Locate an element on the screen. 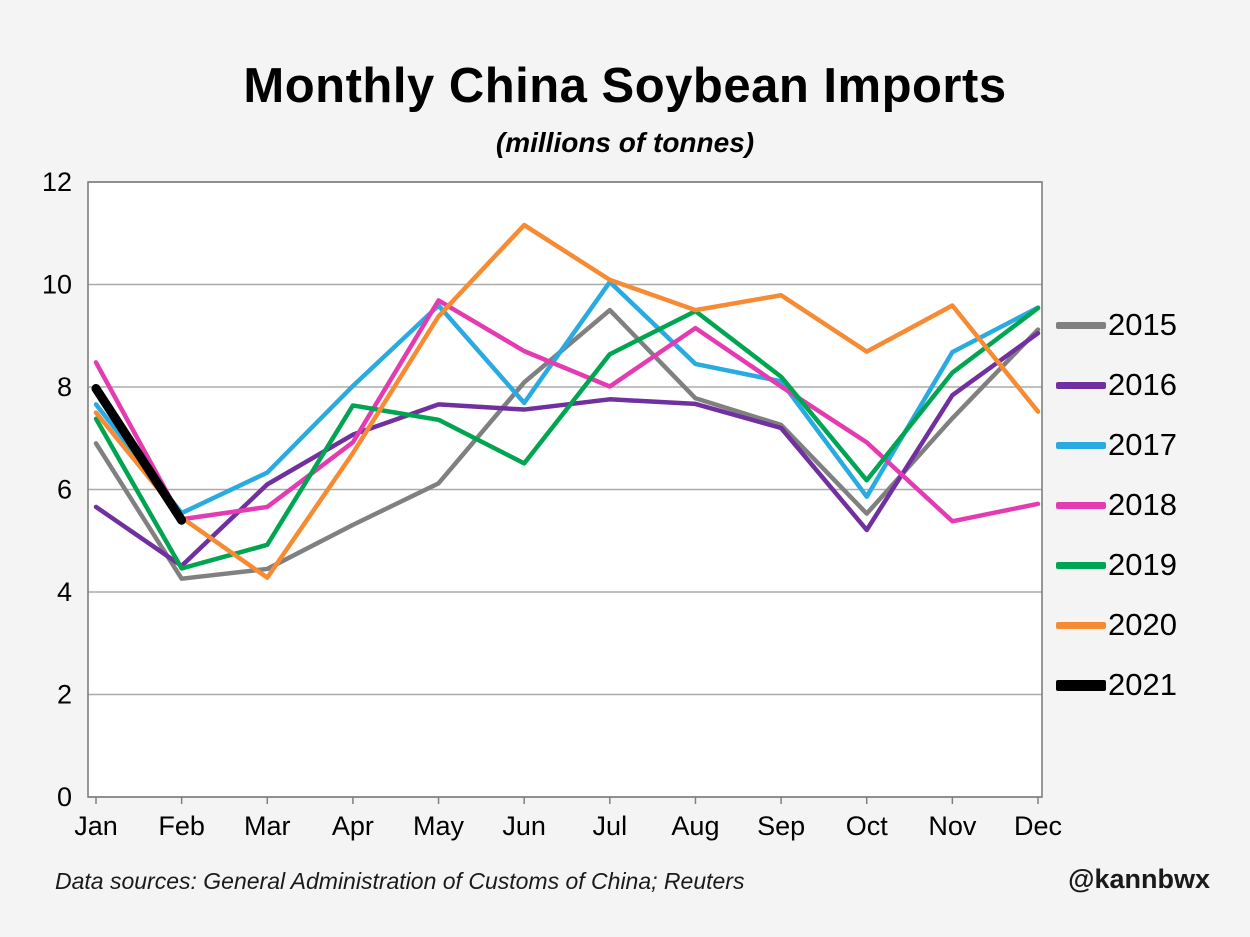 The width and height of the screenshot is (1250, 937). x-tick-label: Dec is located at coordinates (1038, 826).